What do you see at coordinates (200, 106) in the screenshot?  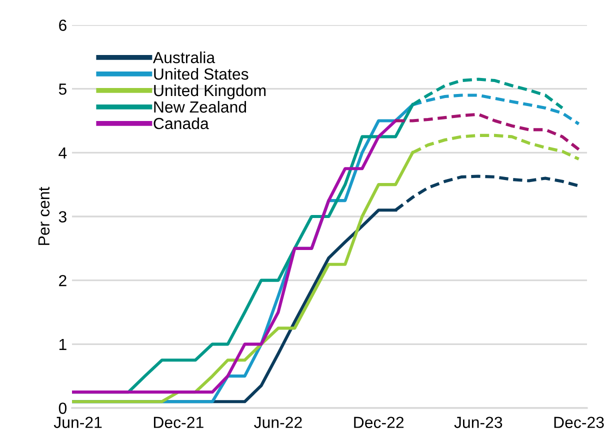 I see `legend-label: New Zealand` at bounding box center [200, 106].